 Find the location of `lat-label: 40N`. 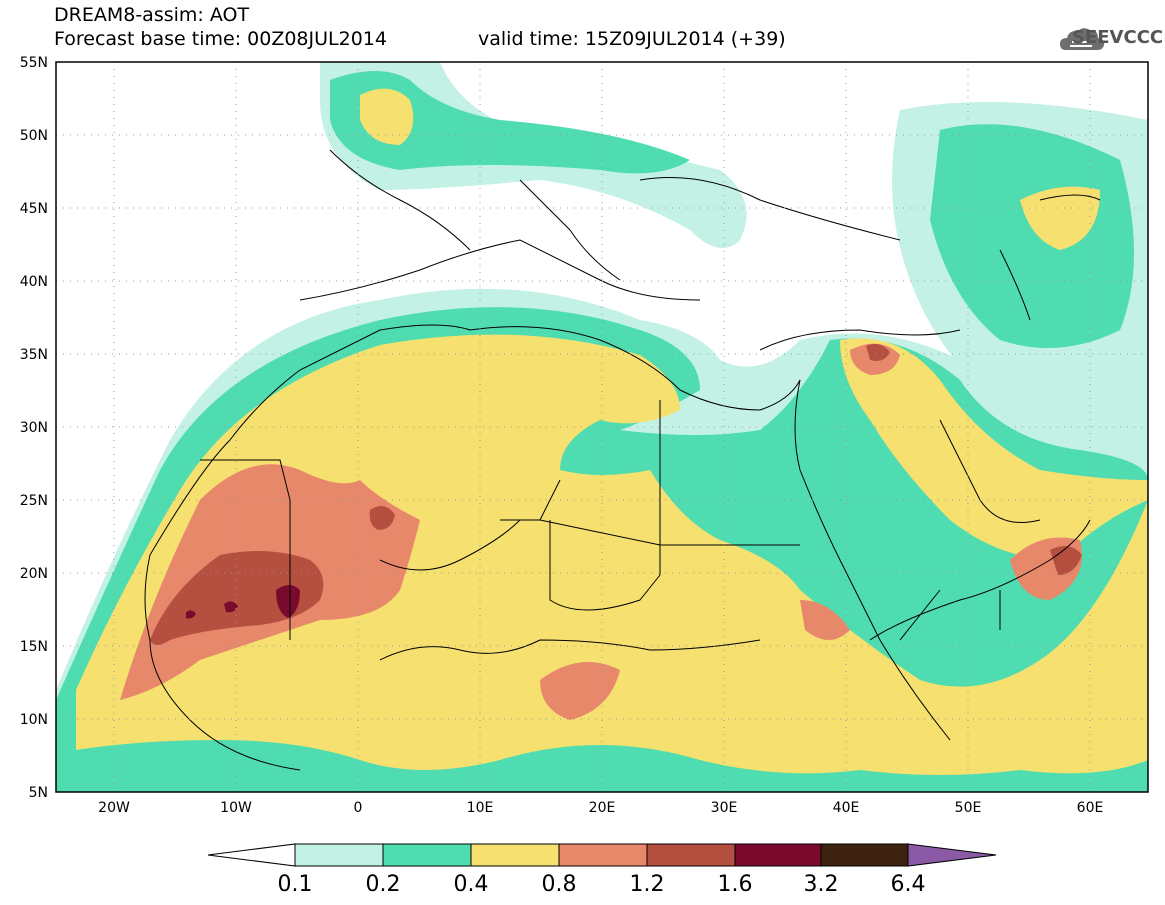

lat-label: 40N is located at coordinates (34, 282).